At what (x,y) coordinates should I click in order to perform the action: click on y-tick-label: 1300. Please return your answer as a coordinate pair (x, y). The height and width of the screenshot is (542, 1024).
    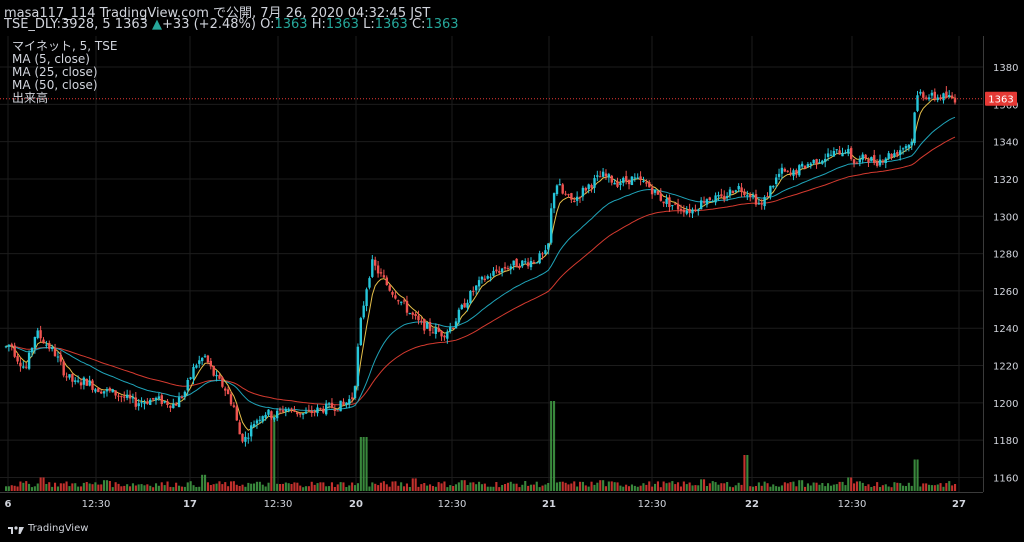
    Looking at the image, I should click on (1005, 217).